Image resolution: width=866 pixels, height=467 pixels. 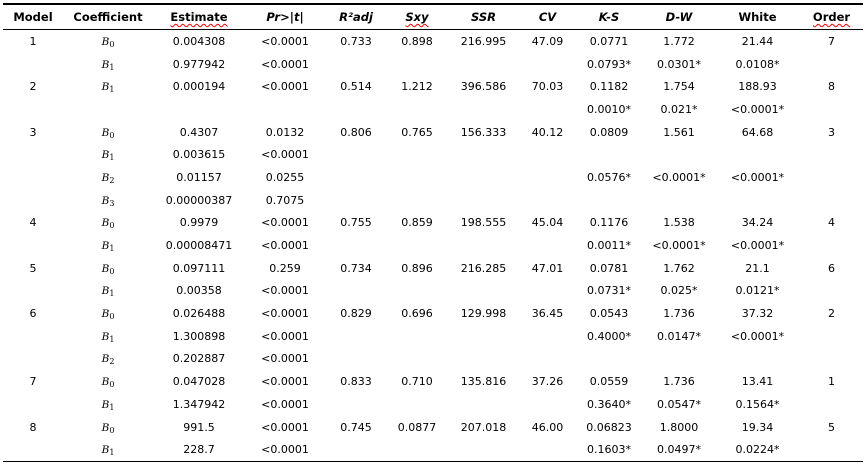 What do you see at coordinates (285, 109) in the screenshot?
I see `pr-cell` at bounding box center [285, 109].